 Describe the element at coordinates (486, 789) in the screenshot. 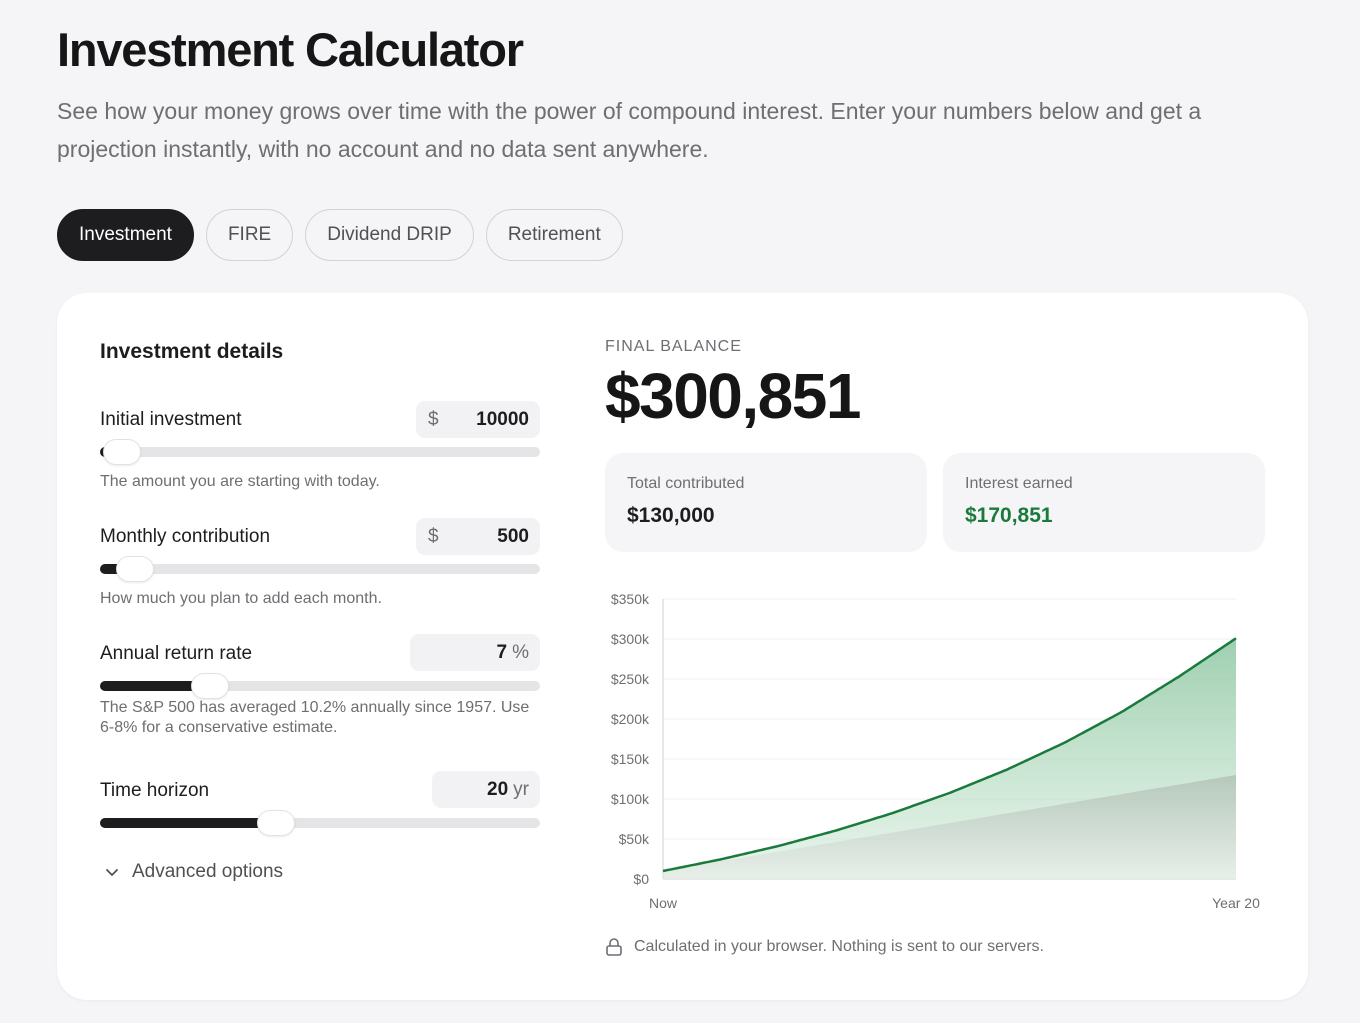

I see `time-horizon-input: 20 yr` at that location.